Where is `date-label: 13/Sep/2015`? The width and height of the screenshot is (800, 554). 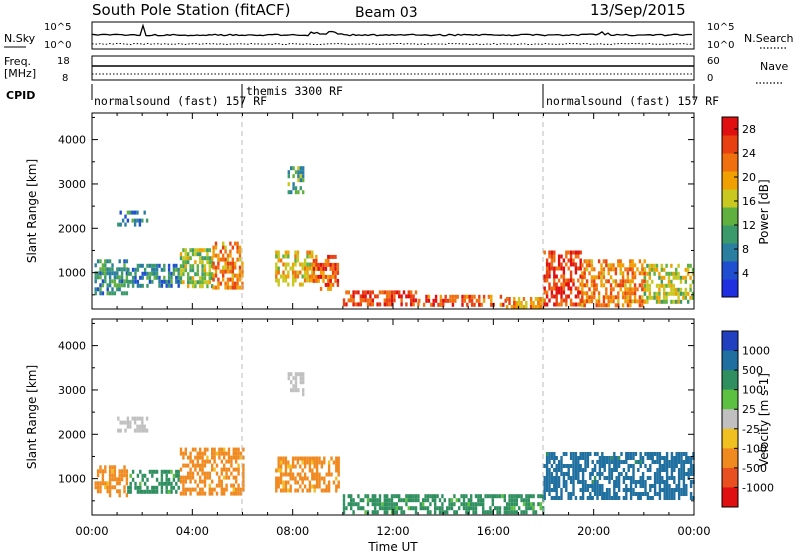
date-label: 13/Sep/2015 is located at coordinates (638, 10).